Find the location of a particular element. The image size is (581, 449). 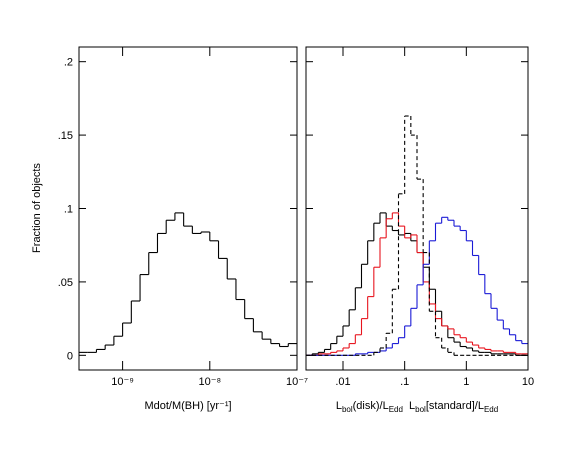

x-axis-label: Mdot/M(BH) [yr⁻¹] is located at coordinates (187, 406).